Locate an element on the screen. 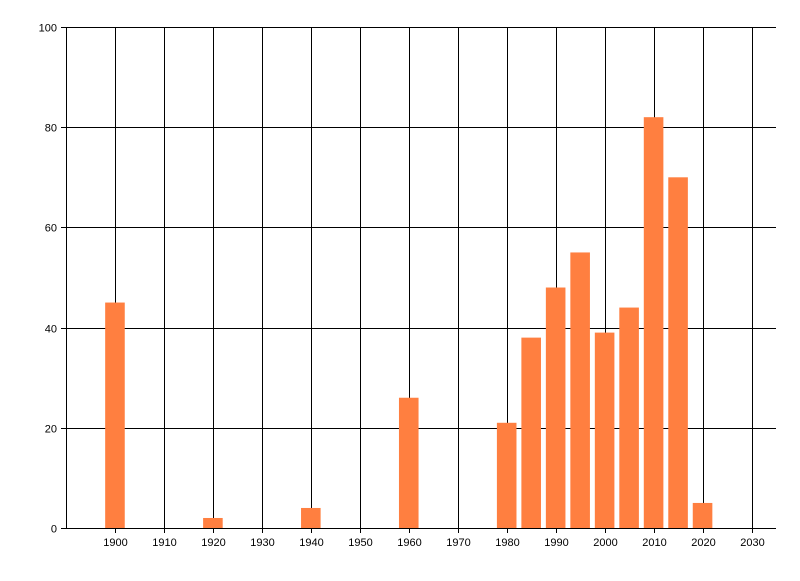 The width and height of the screenshot is (800, 581). x-tick-label-1940: 1940 is located at coordinates (311, 543).